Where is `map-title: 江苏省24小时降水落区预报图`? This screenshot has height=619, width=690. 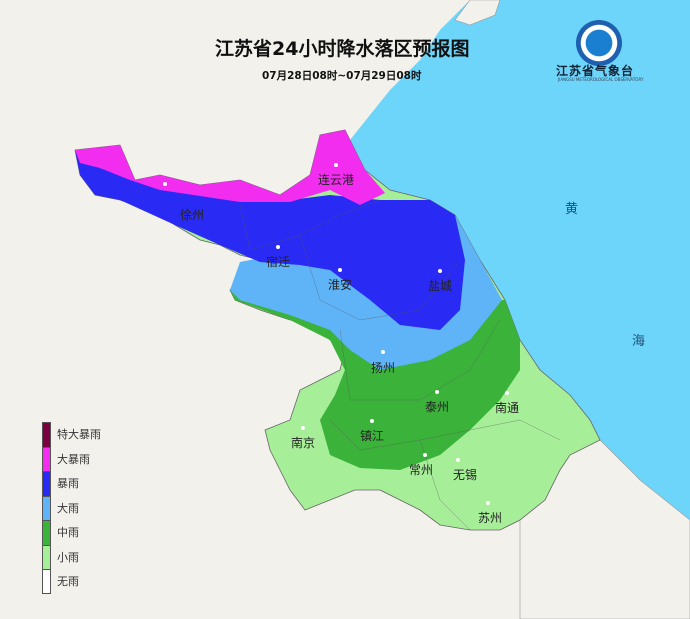 map-title: 江苏省24小时降水落区预报图 is located at coordinates (342, 49).